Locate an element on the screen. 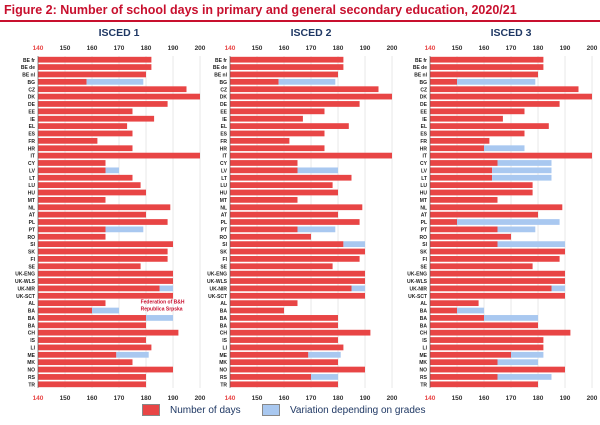 The height and width of the screenshot is (425, 600). category-label: BE de is located at coordinates (220, 68).